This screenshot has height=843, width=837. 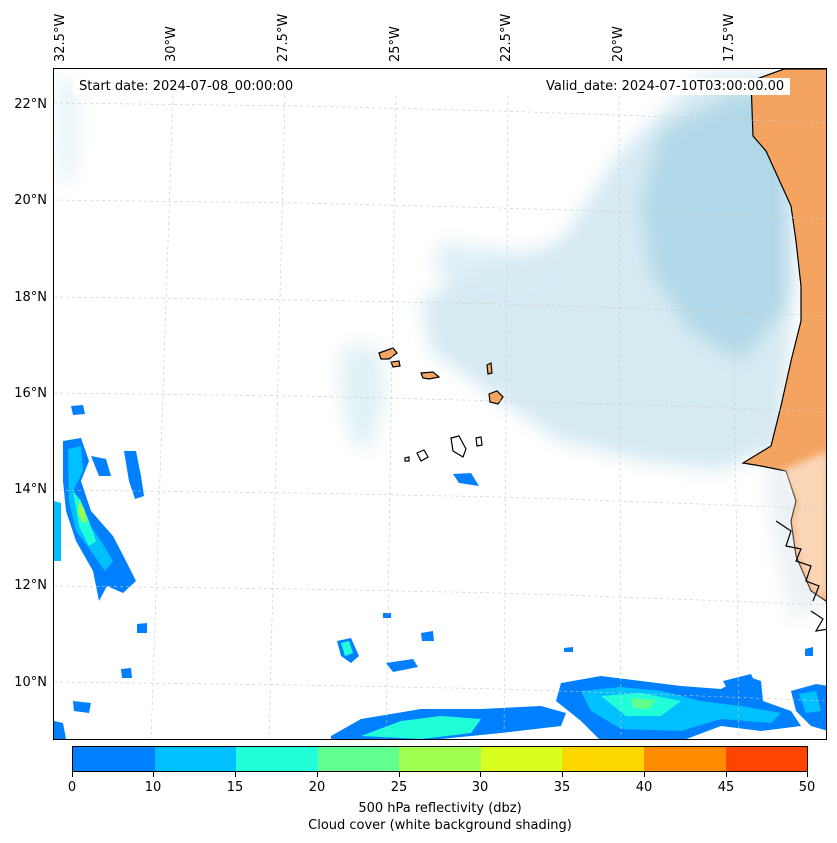 What do you see at coordinates (458, 446) in the screenshot?
I see `island-santiago` at bounding box center [458, 446].